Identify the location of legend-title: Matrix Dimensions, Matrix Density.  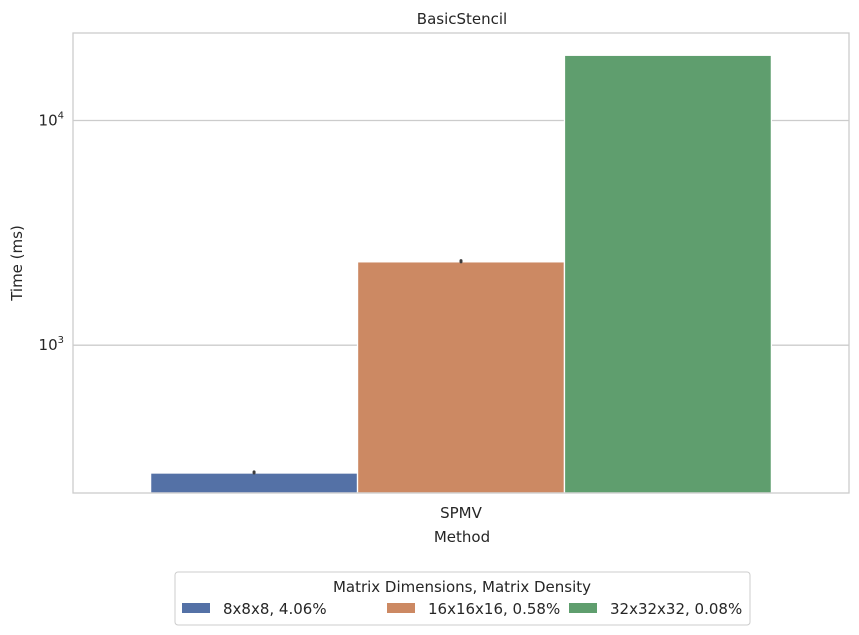
(462, 587).